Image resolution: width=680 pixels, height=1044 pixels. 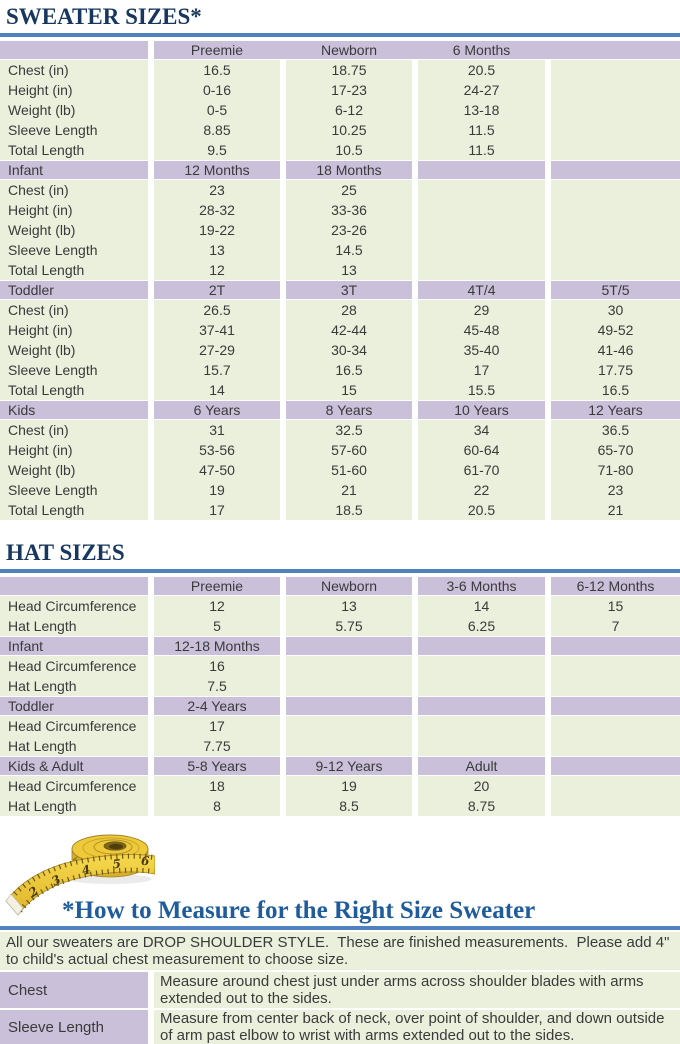 What do you see at coordinates (481, 110) in the screenshot?
I see `cell-value: 13-18` at bounding box center [481, 110].